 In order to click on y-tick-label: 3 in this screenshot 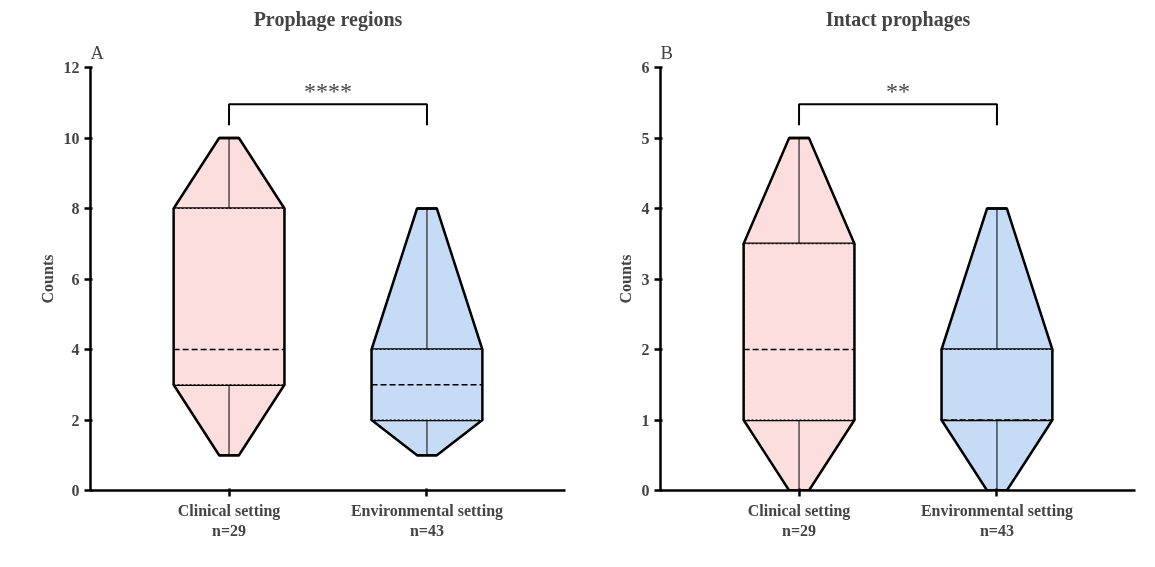, I will do `click(645, 279)`.